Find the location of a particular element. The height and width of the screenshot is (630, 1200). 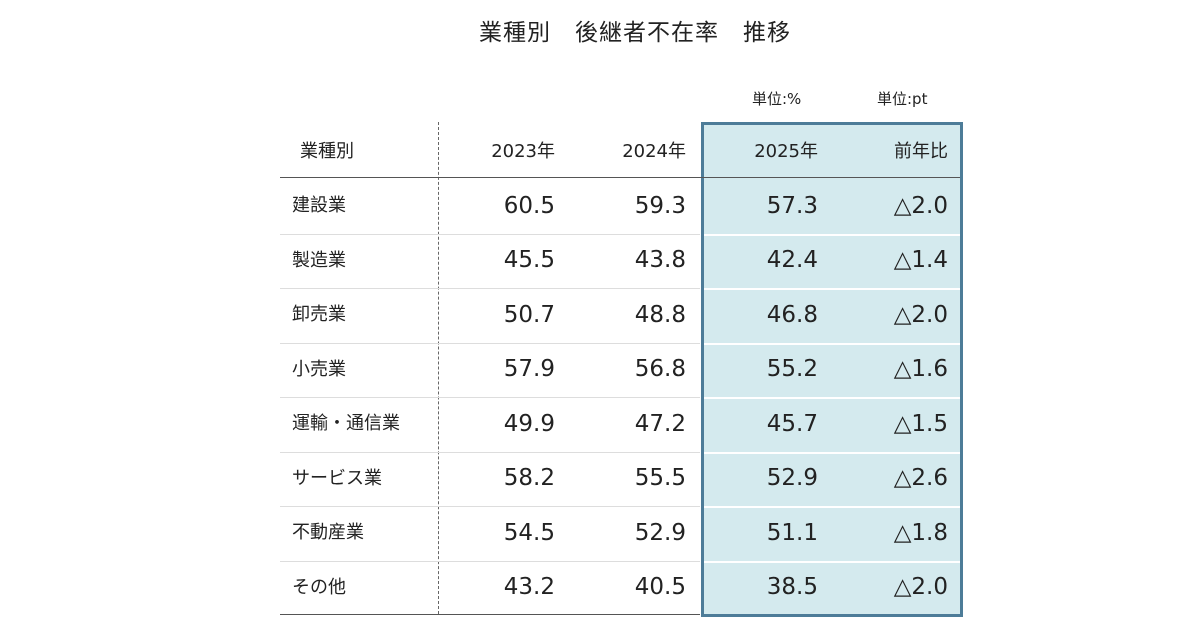

cell-value: 55.5 is located at coordinates (660, 478).